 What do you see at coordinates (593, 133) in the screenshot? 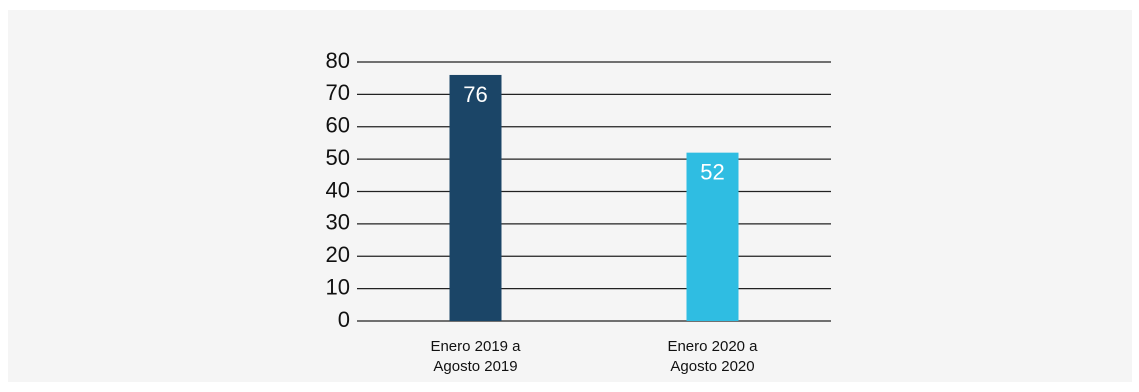
I see `data-labels: 76 52` at bounding box center [593, 133].